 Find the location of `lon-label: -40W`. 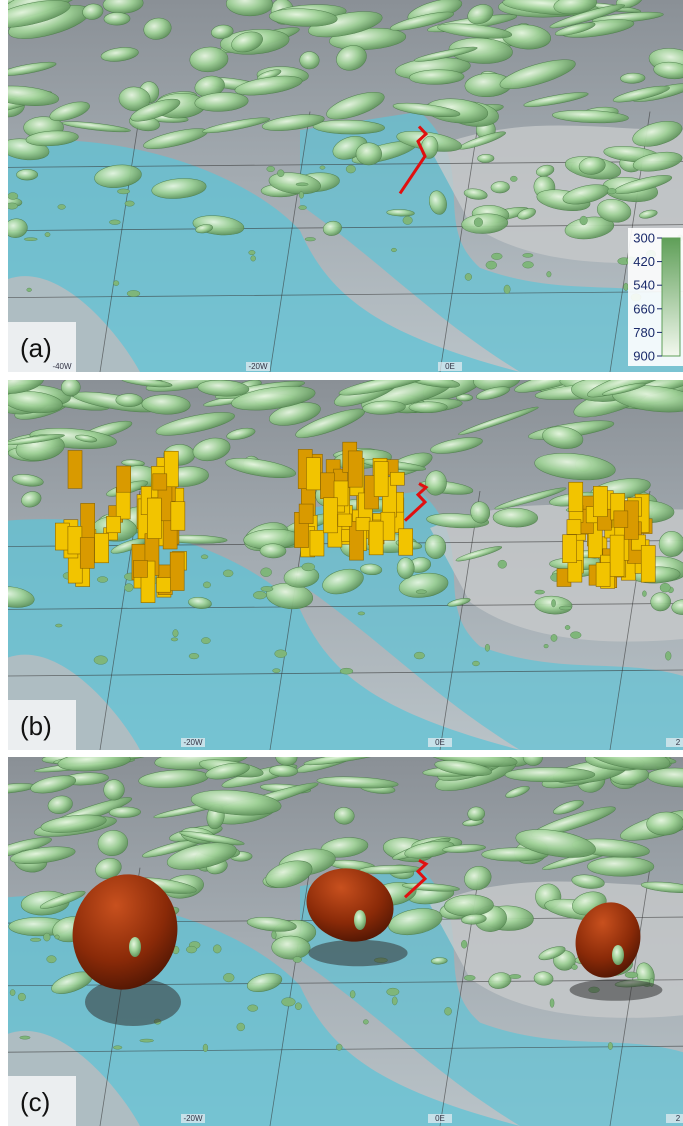

lon-label: -40W is located at coordinates (62, 366).